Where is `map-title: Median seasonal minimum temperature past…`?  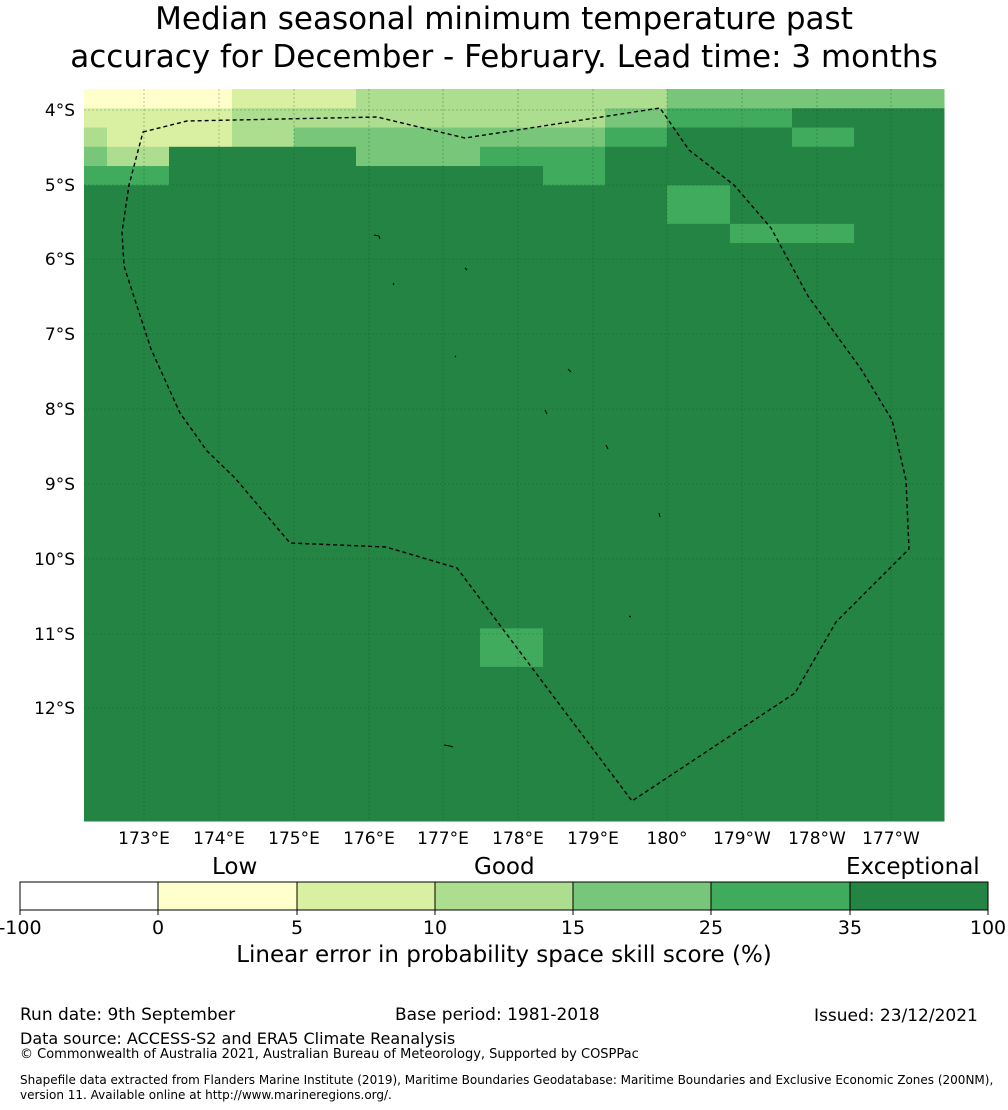 map-title: Median seasonal minimum temperature past… is located at coordinates (504, 38).